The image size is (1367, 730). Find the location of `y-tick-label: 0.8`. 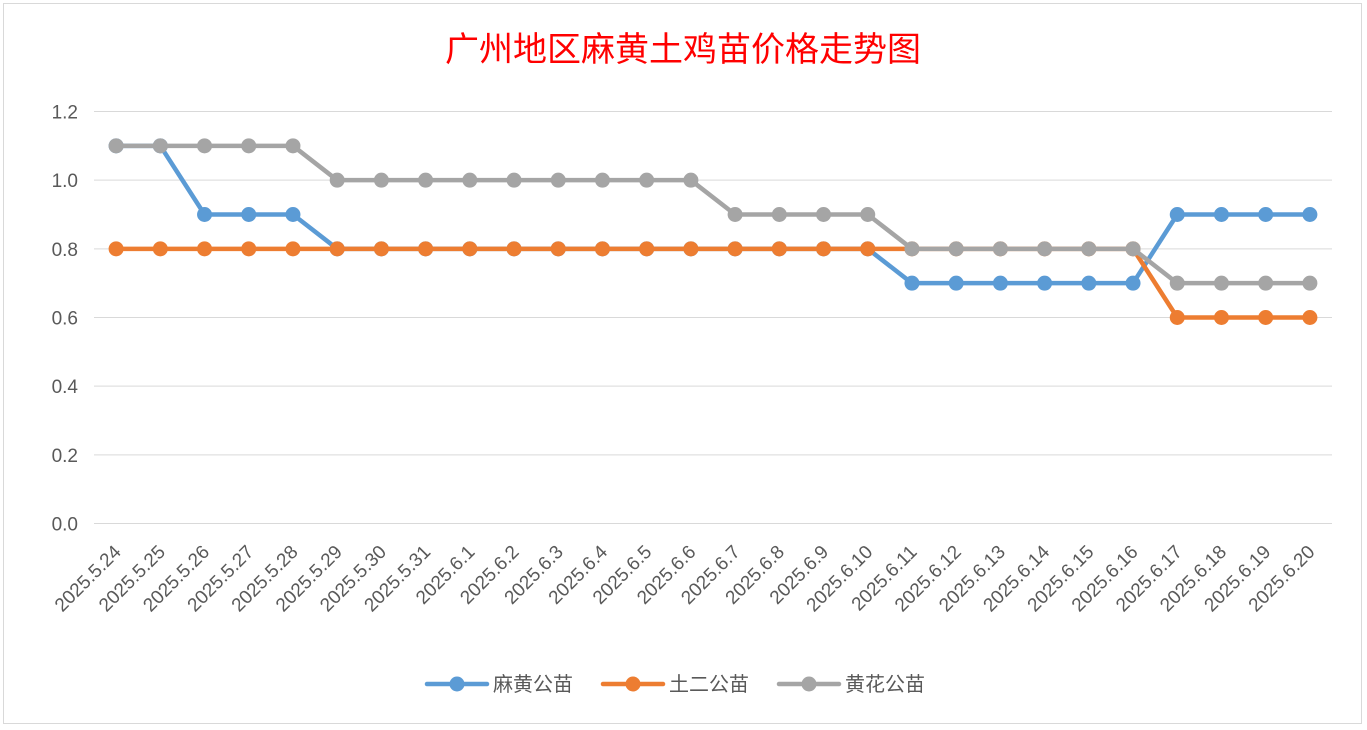

y-tick-label: 0.8 is located at coordinates (65, 250).